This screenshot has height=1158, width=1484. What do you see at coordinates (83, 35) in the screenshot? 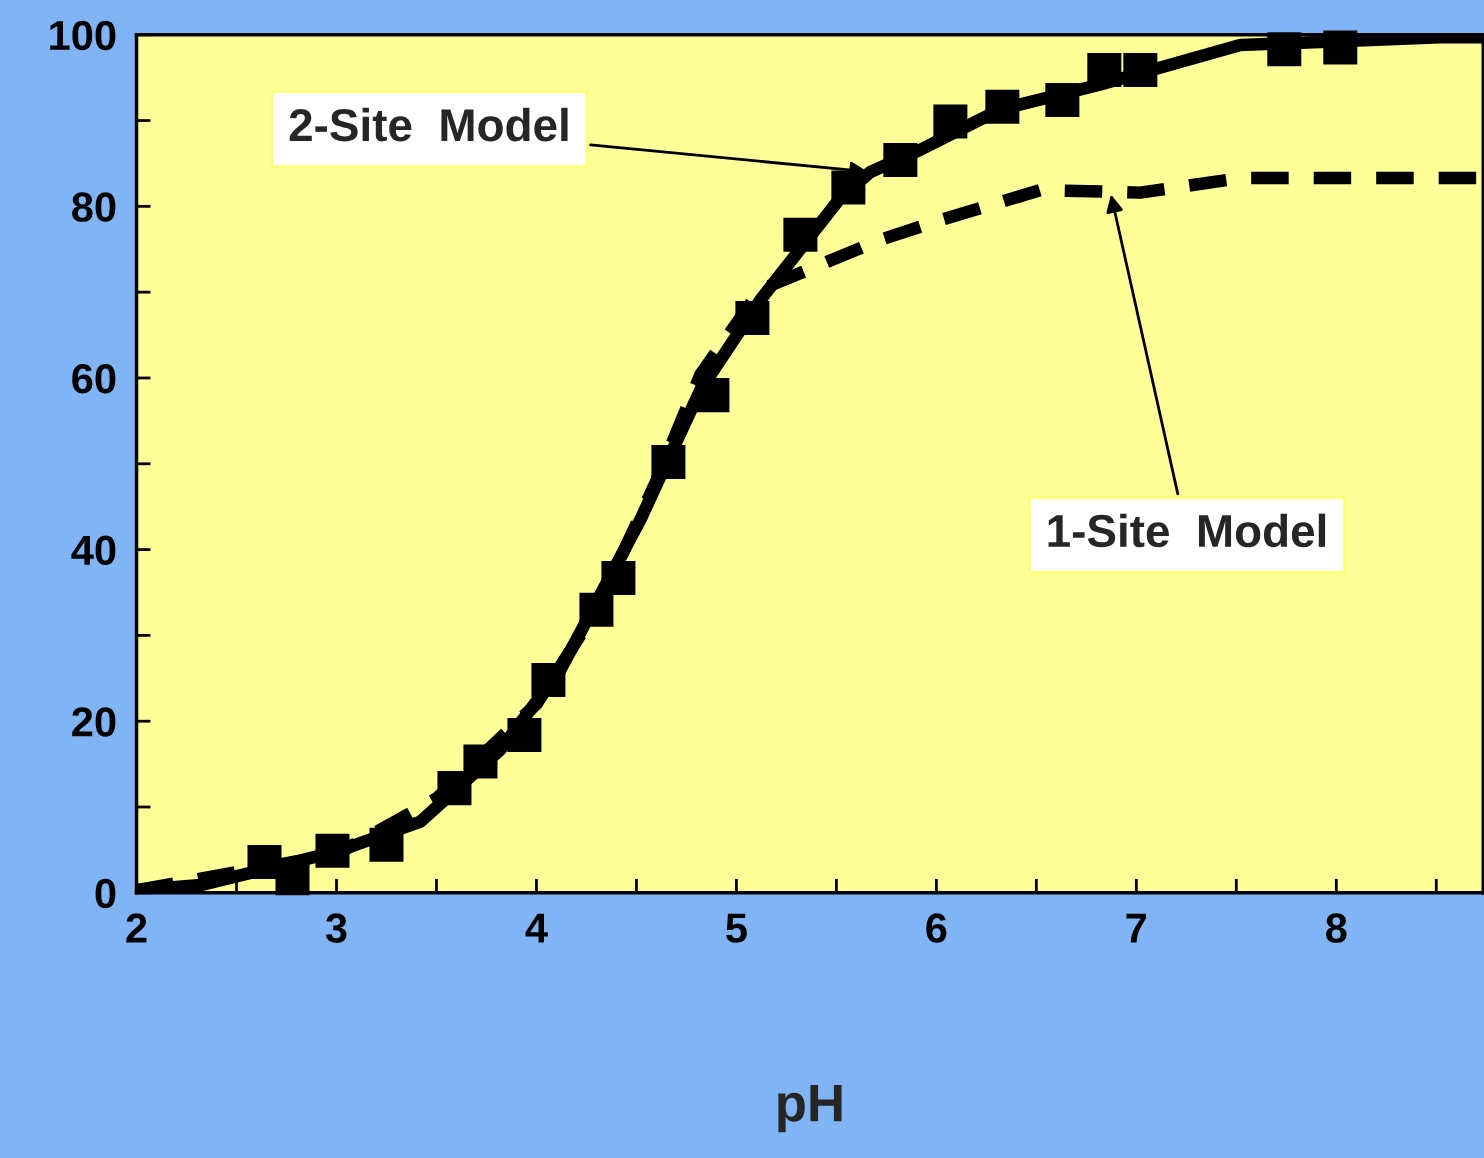
I see `y-tick-label: 100` at bounding box center [83, 35].